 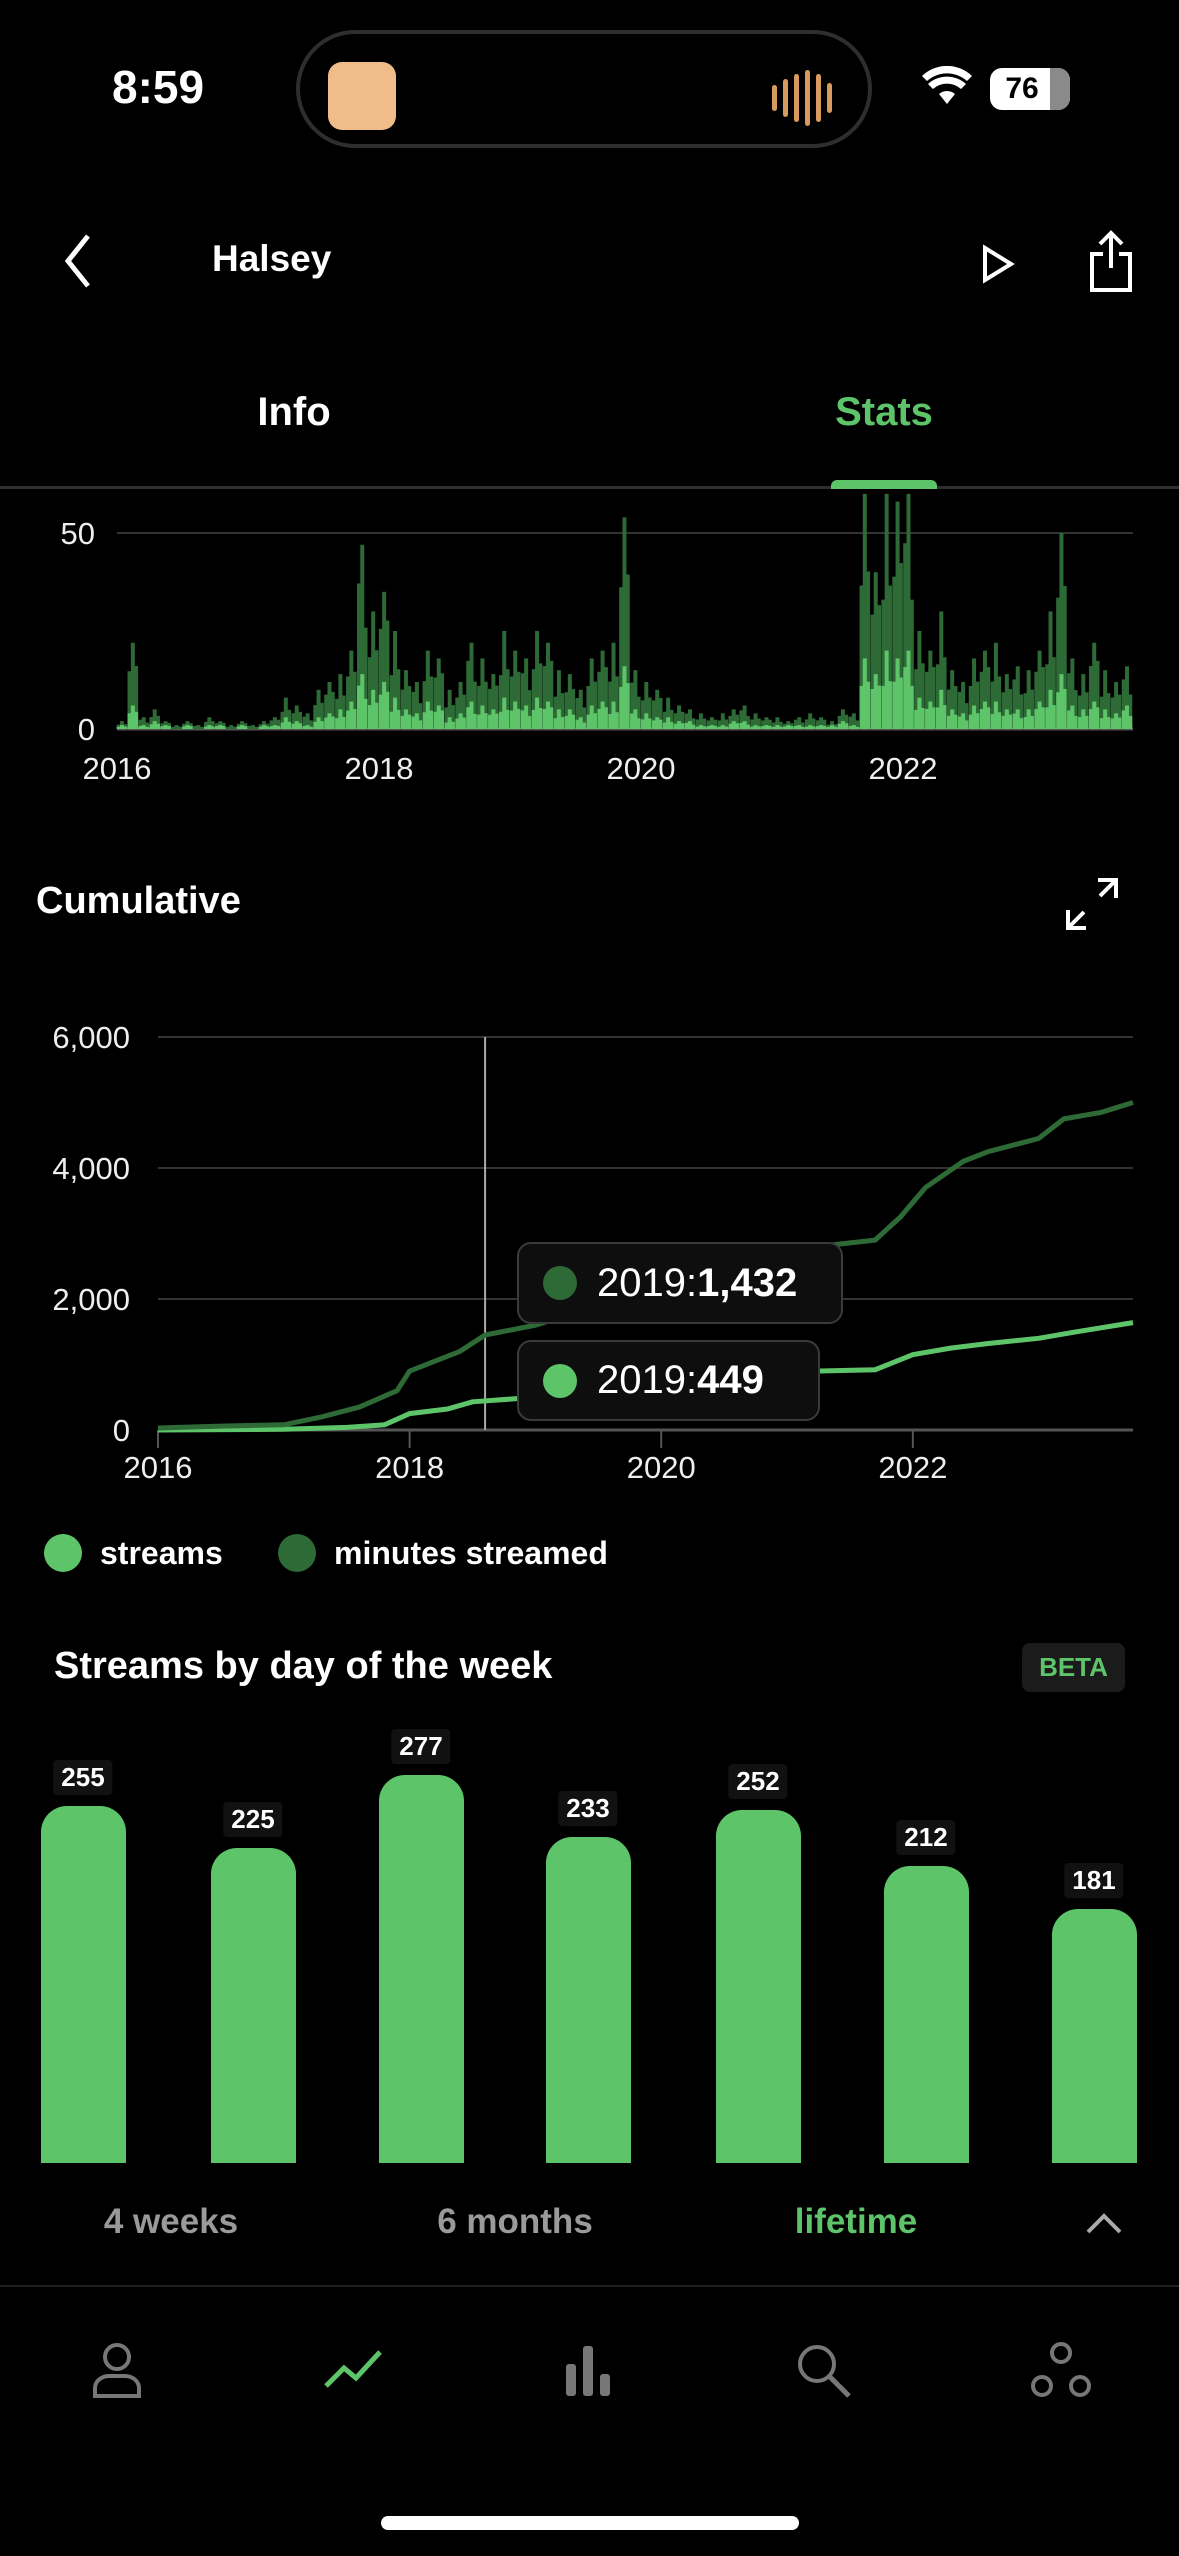 What do you see at coordinates (947, 85) in the screenshot?
I see `wifi-icon` at bounding box center [947, 85].